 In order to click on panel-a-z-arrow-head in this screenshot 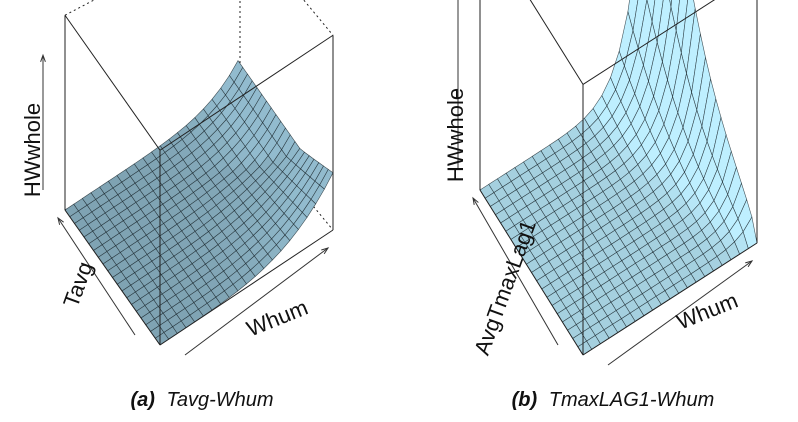, I will do `click(43, 57)`.